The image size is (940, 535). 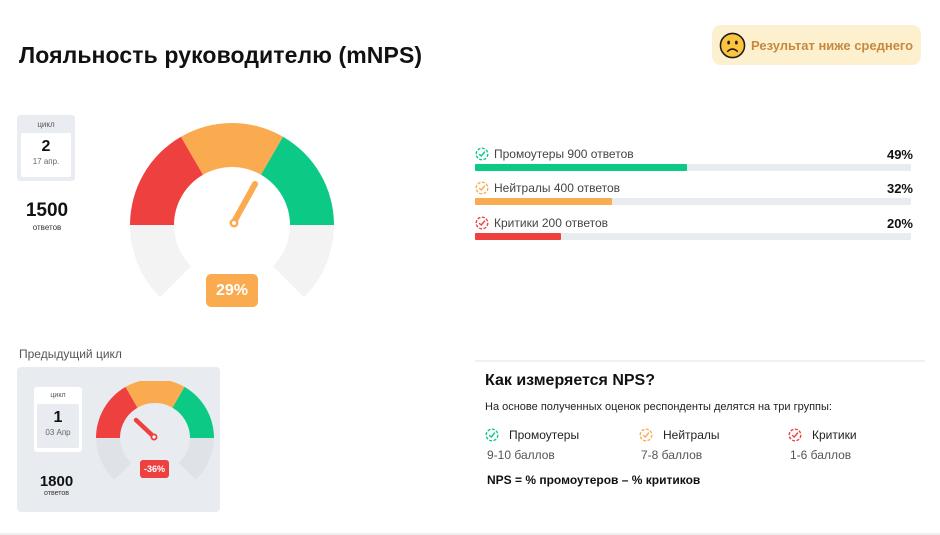 I want to click on critics-track, so click(x=693, y=236).